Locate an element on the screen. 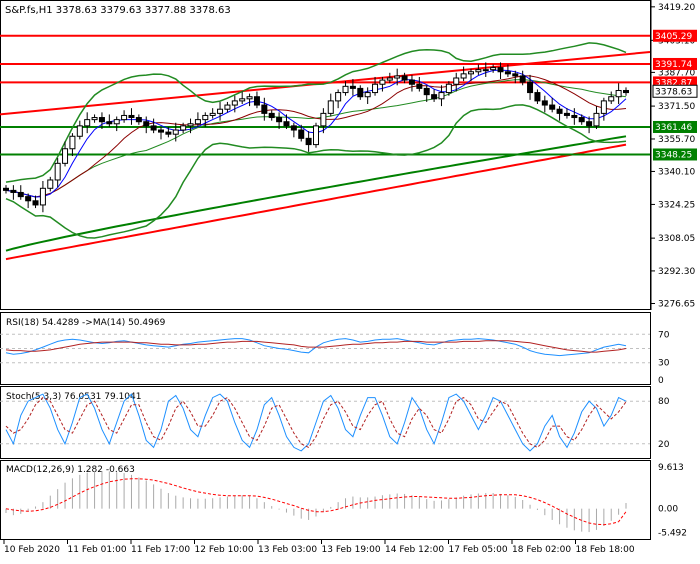 The width and height of the screenshot is (700, 564). price-tick-label: 3419.20 is located at coordinates (676, 8).